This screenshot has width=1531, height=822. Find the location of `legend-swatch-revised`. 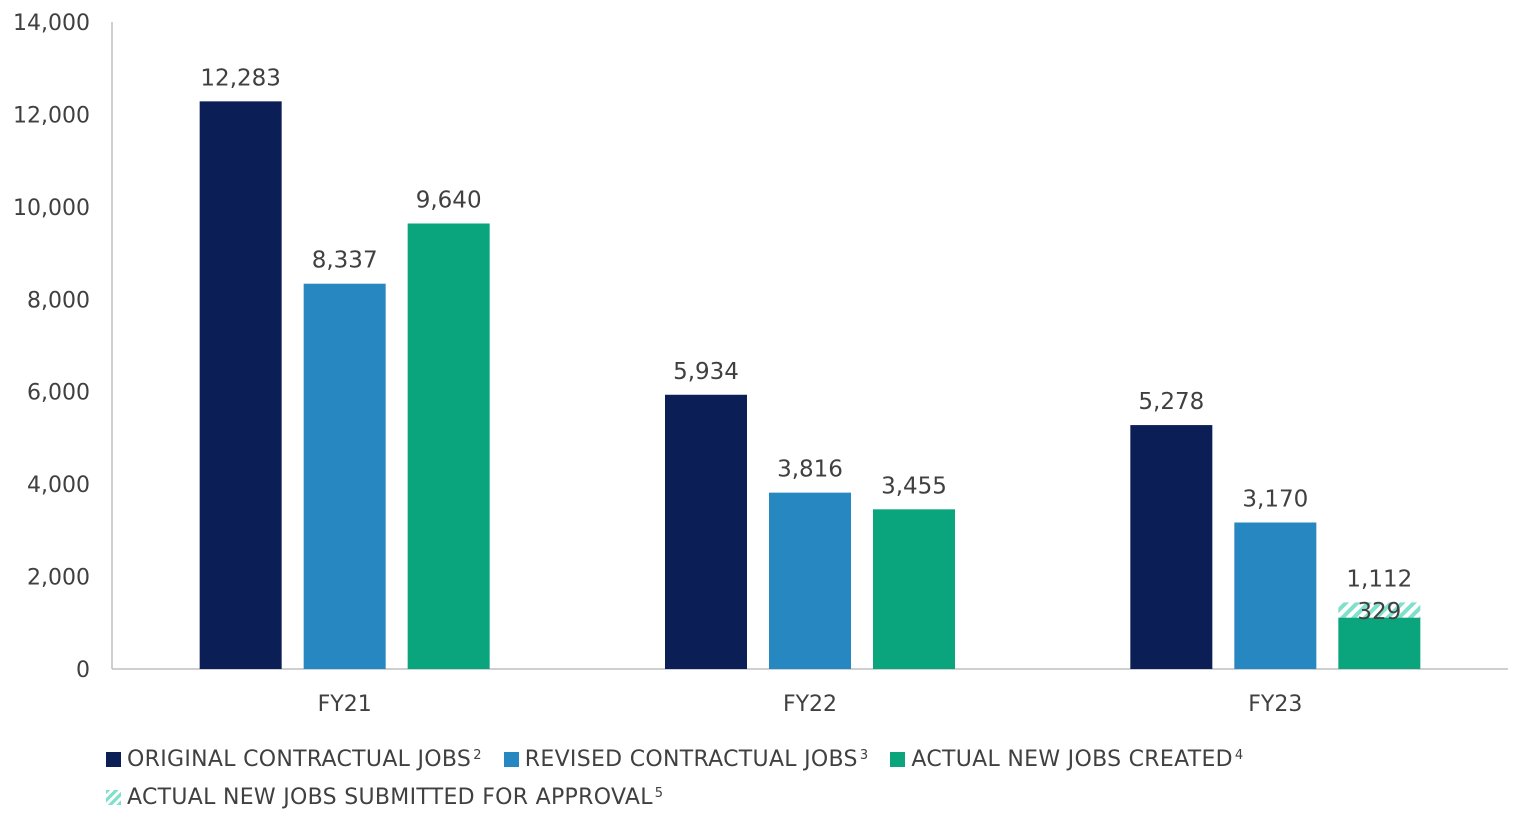

legend-swatch-revised is located at coordinates (511, 759).